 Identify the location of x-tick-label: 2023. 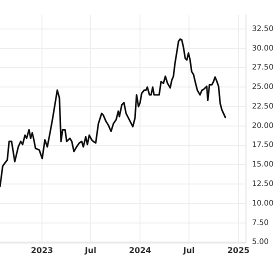
(42, 250).